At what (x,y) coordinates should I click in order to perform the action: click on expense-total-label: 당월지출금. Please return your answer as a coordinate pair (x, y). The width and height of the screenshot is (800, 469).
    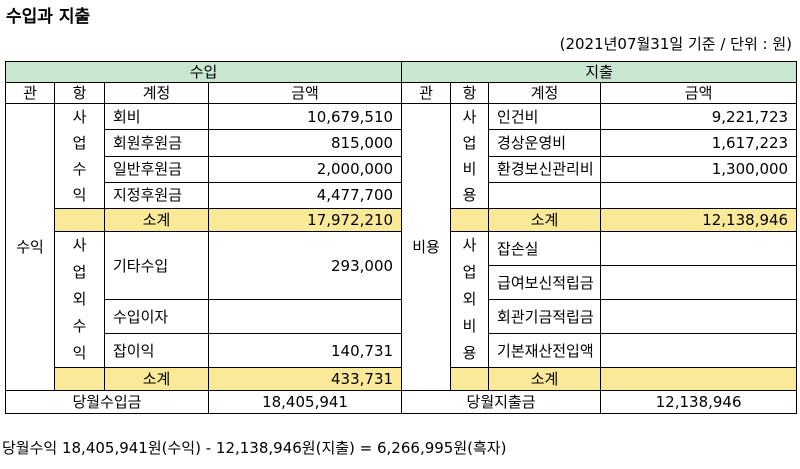
    Looking at the image, I should click on (501, 402).